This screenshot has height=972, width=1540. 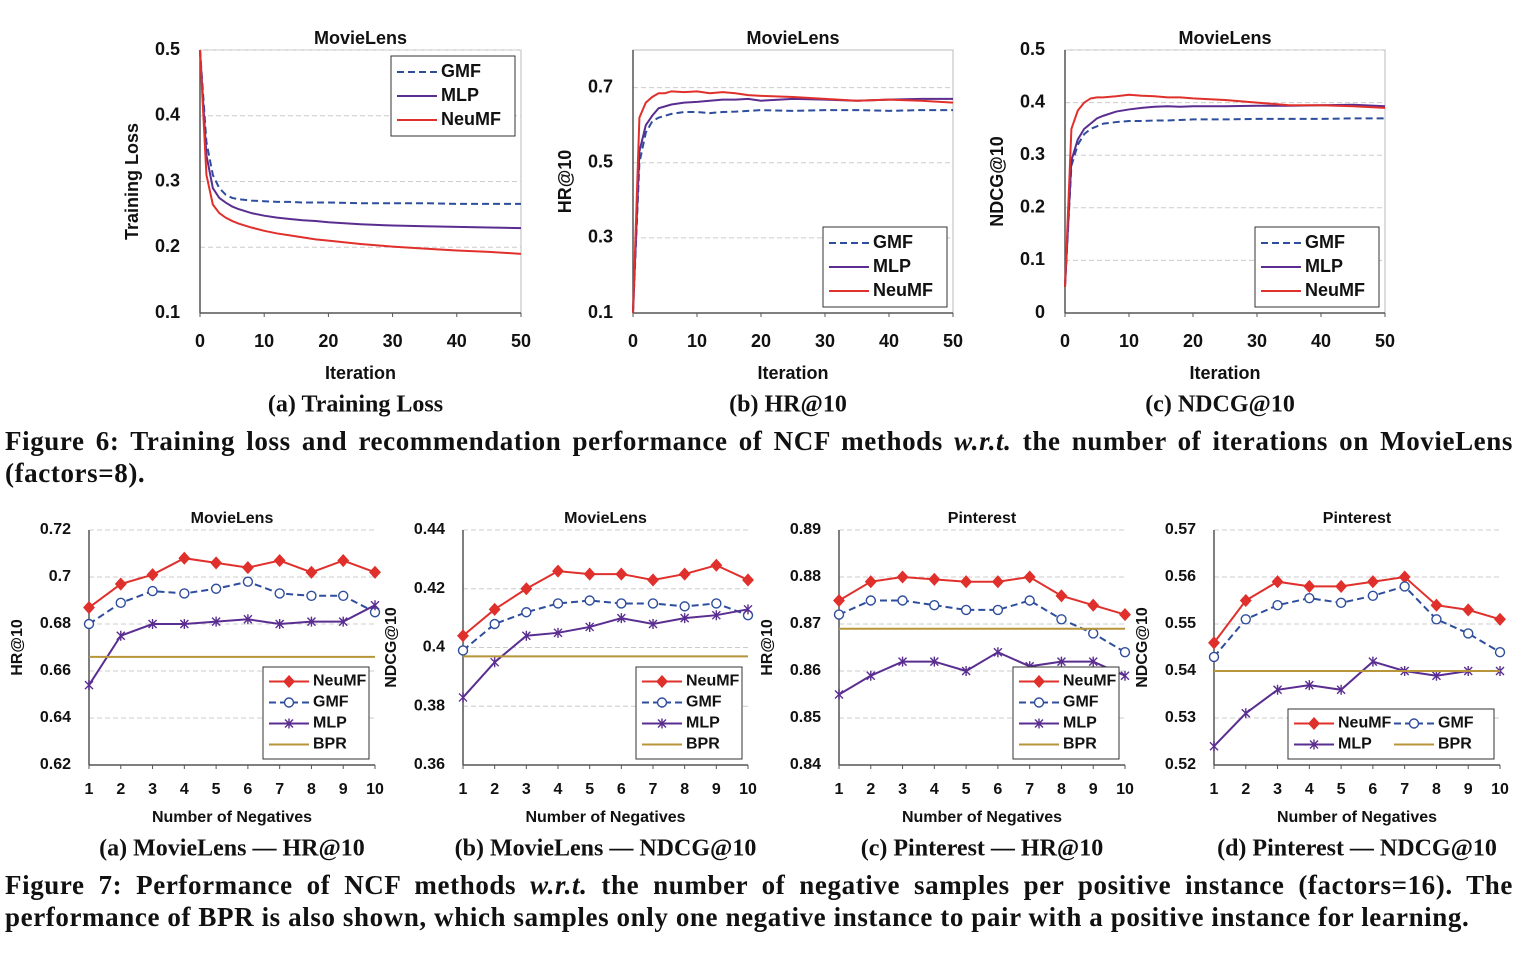 What do you see at coordinates (1180, 623) in the screenshot?
I see `y-tick-label: 0.55` at bounding box center [1180, 623].